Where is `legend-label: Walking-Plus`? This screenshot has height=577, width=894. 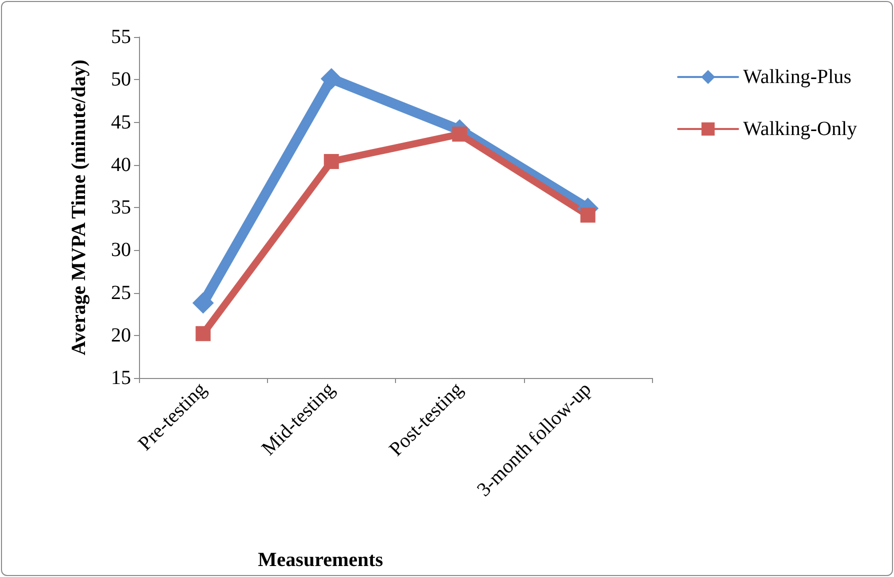
legend-label: Walking-Plus is located at coordinates (797, 77).